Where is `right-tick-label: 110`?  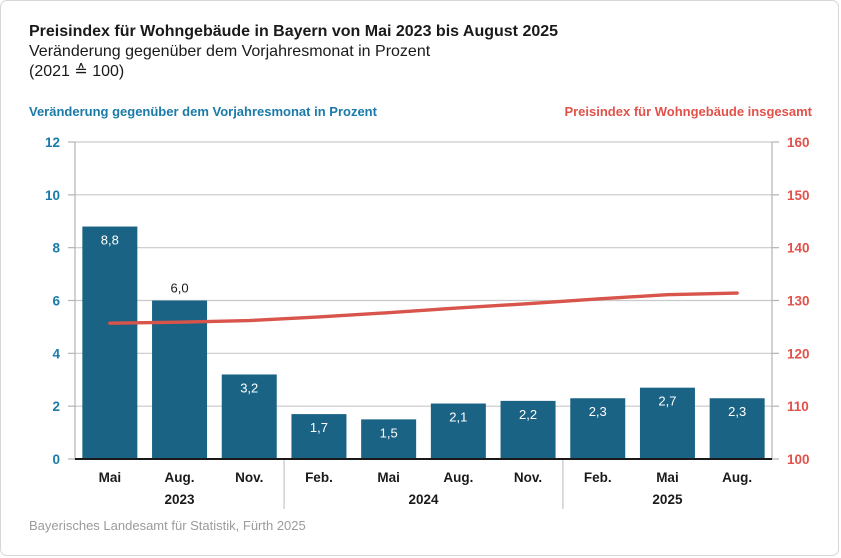 right-tick-label: 110 is located at coordinates (798, 406).